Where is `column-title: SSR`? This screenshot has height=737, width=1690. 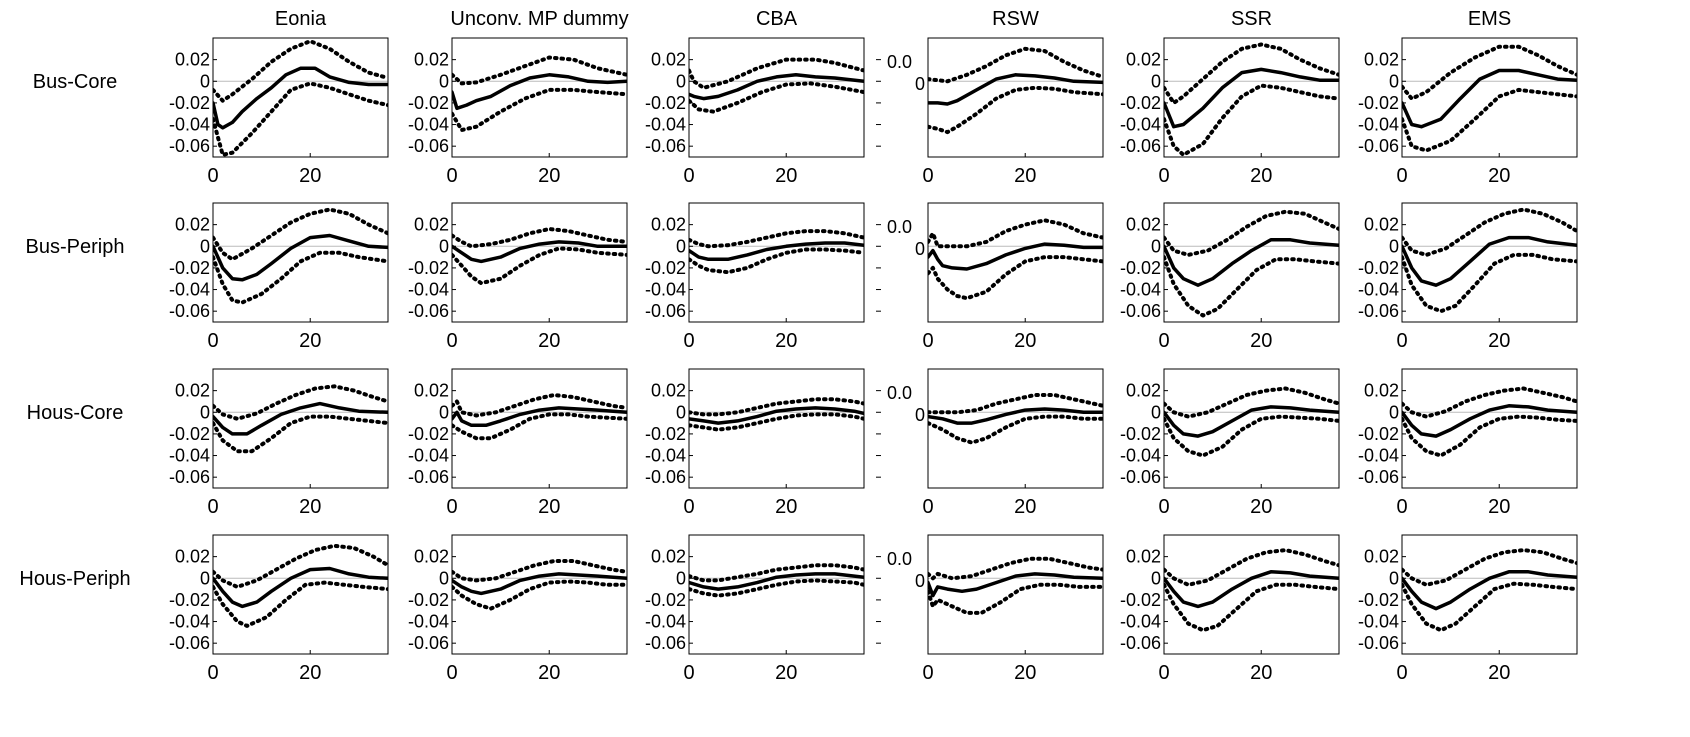 column-title: SSR is located at coordinates (1251, 19).